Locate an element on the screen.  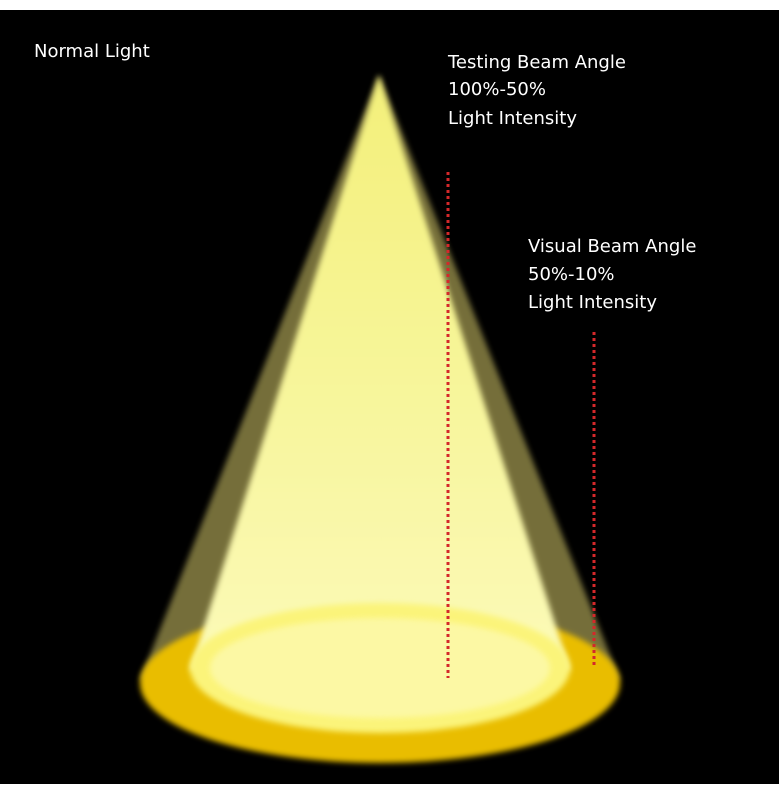
testing-label: 100%-50% is located at coordinates (497, 89).